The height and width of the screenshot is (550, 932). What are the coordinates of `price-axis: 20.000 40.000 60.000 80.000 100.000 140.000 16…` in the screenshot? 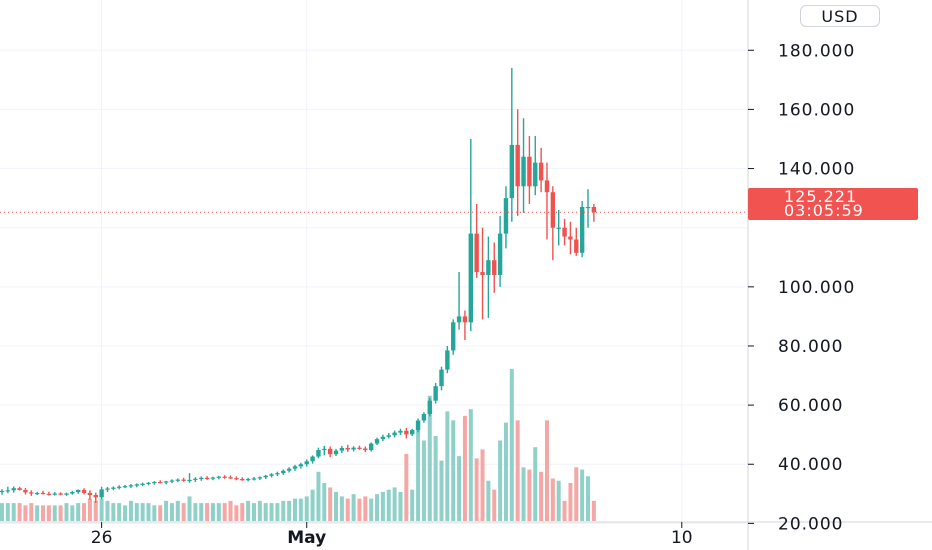 It's located at (801, 287).